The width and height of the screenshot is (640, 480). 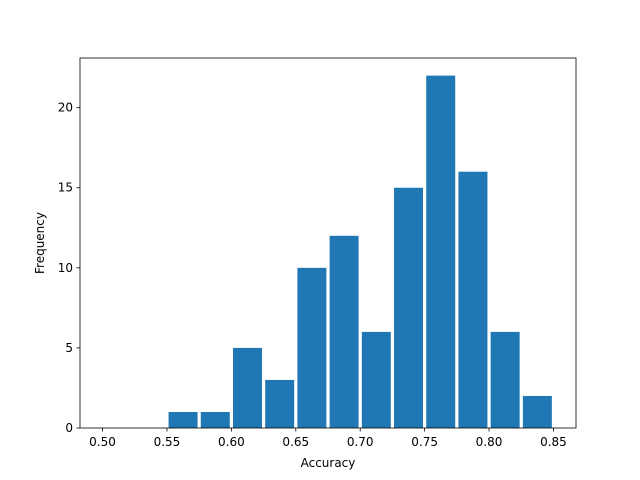 I want to click on y-ticks-group: 0 5 10 15 20, so click(x=69, y=268).